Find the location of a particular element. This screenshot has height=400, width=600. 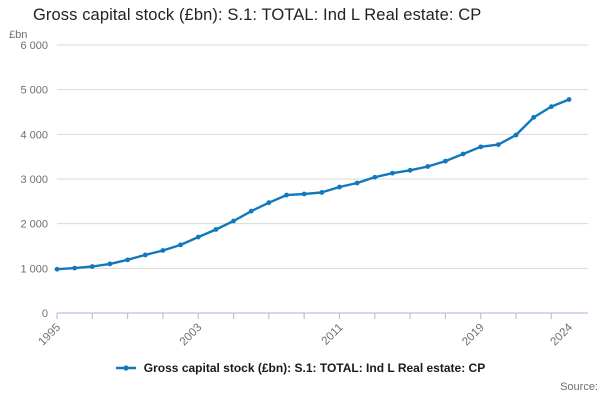

x-axis-tick-label: 2011 is located at coordinates (333, 335).